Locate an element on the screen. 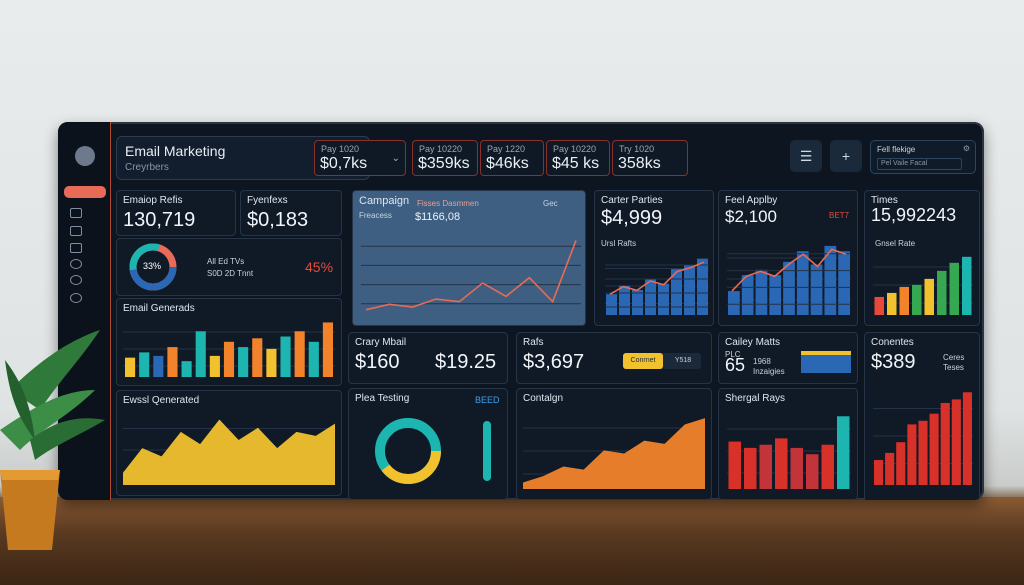  card-title: Rafs is located at coordinates (533, 342).